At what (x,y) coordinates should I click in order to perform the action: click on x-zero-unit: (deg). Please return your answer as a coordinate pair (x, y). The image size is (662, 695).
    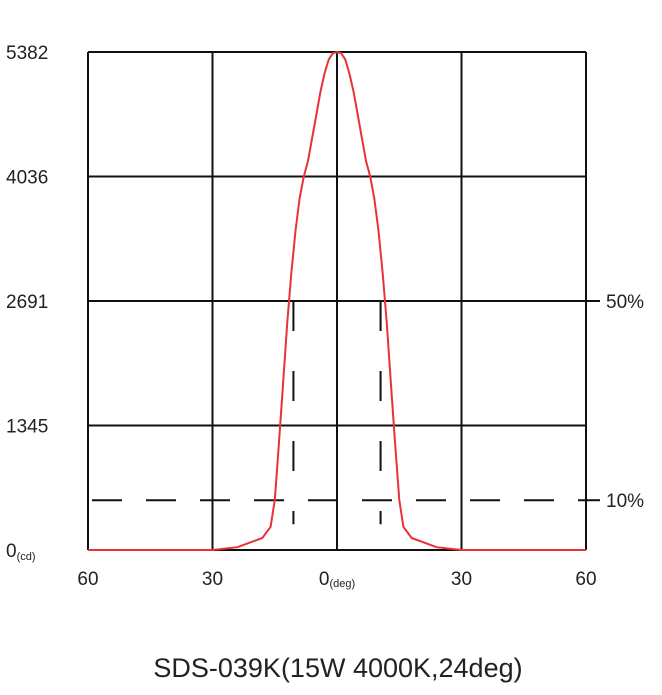
    Looking at the image, I should click on (342, 584).